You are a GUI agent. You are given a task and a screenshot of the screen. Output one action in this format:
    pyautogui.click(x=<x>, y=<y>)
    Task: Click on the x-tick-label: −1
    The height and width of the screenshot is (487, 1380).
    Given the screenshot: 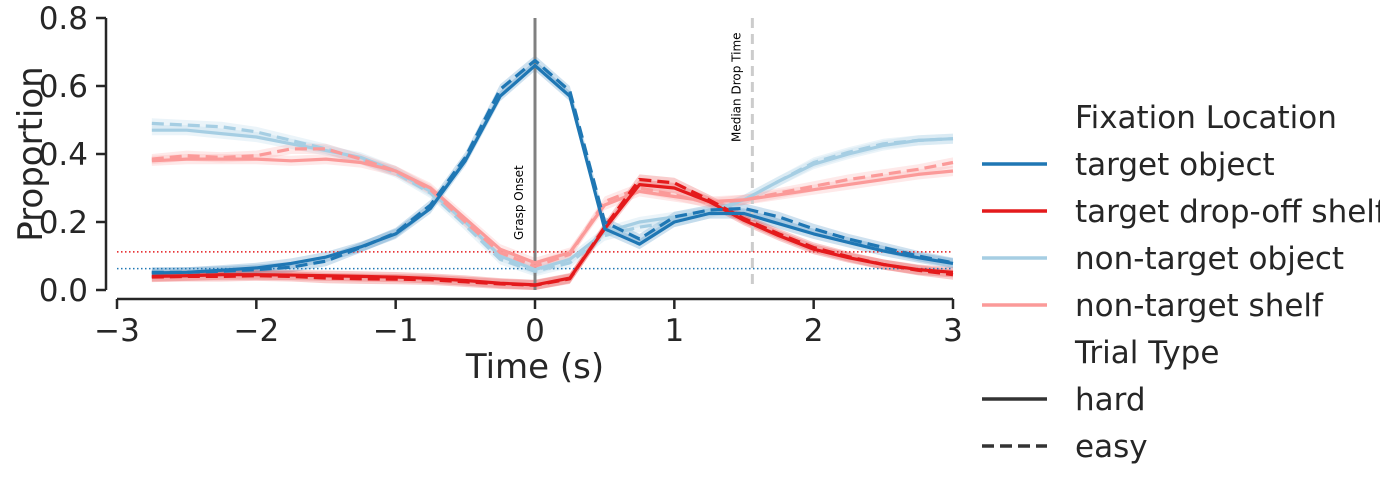 What is the action you would take?
    pyautogui.click(x=396, y=331)
    